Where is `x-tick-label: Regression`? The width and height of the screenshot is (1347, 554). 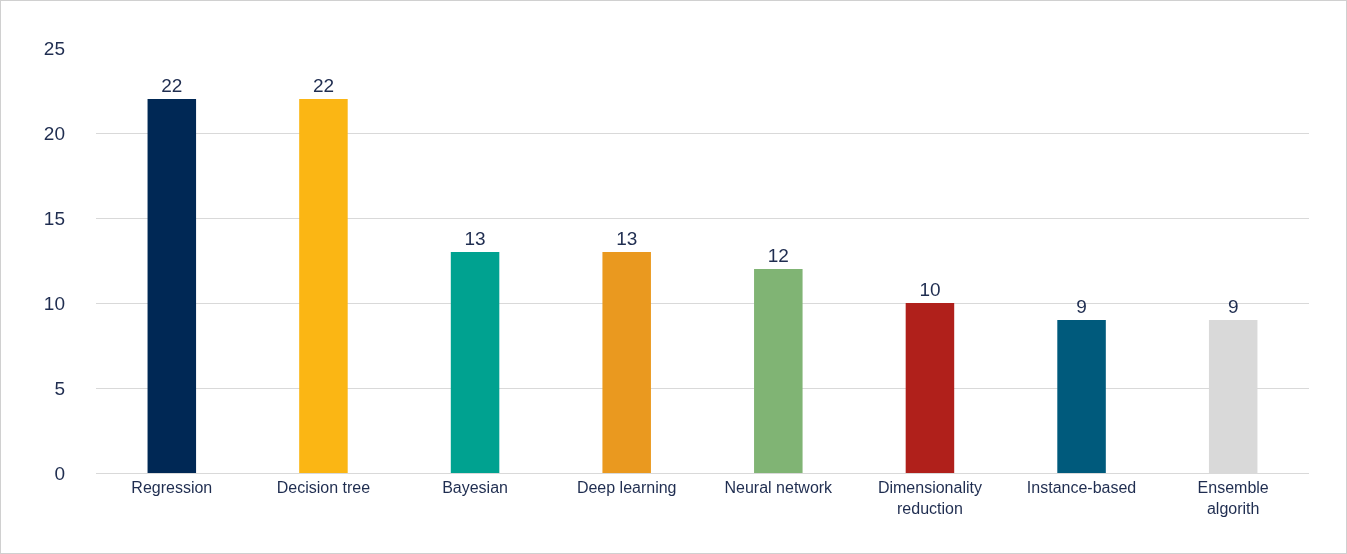 x-tick-label: Regression is located at coordinates (172, 488).